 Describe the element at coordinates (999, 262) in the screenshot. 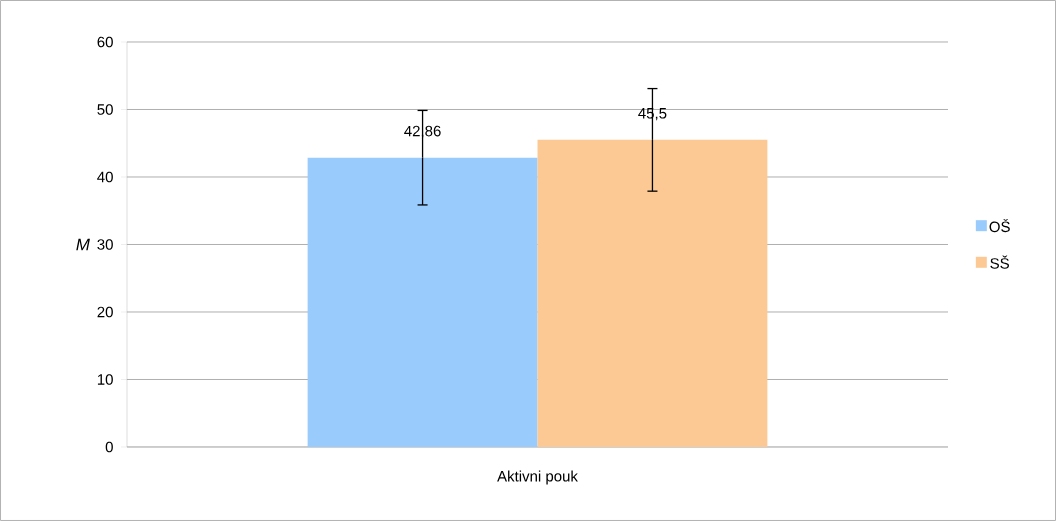

I see `legend-label: SŠ` at that location.